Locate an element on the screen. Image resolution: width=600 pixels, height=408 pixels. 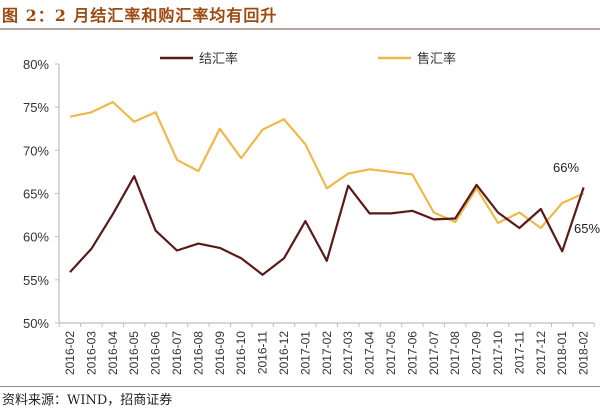
x-tick-label: 2016-08 is located at coordinates (198, 353).